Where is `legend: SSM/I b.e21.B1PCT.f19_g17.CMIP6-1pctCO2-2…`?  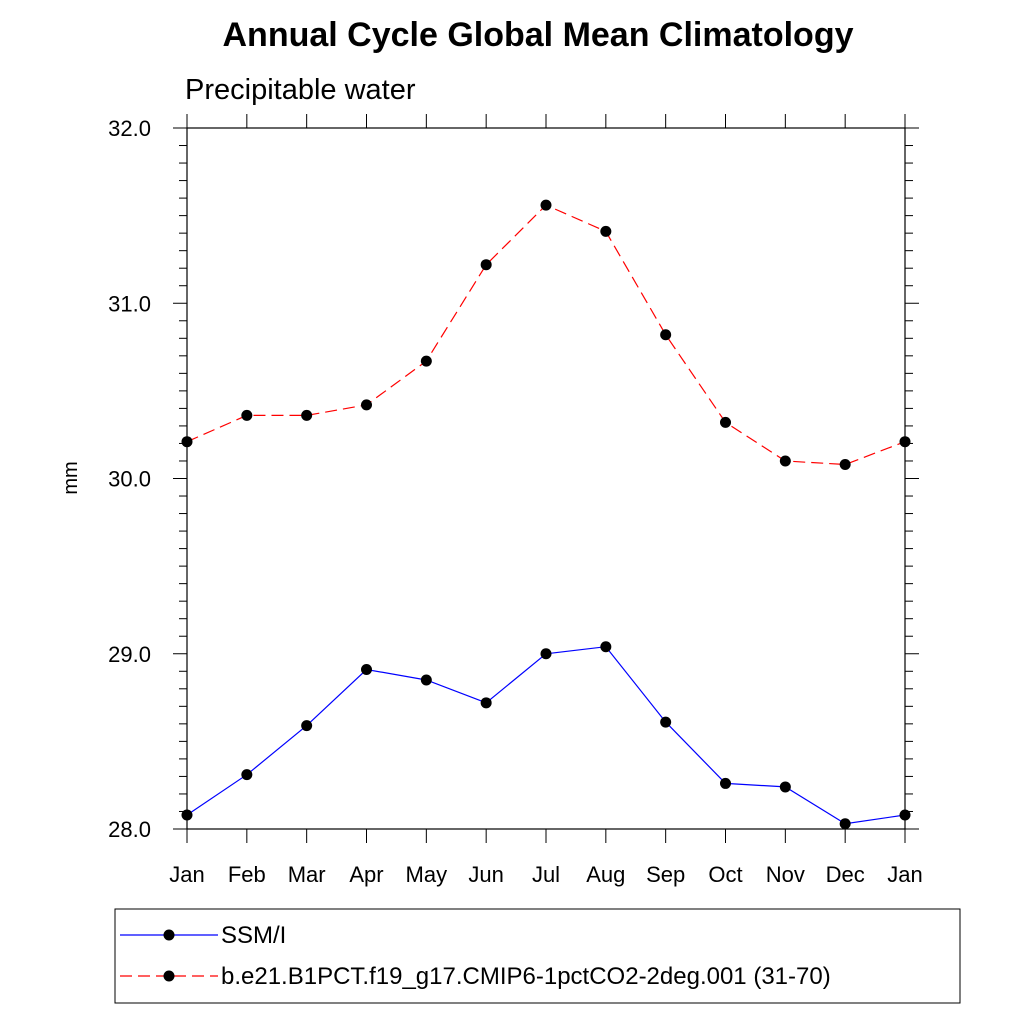
legend: SSM/I b.e21.B1PCT.f19_g17.CMIP6-1pctCO2-2… is located at coordinates (537, 956).